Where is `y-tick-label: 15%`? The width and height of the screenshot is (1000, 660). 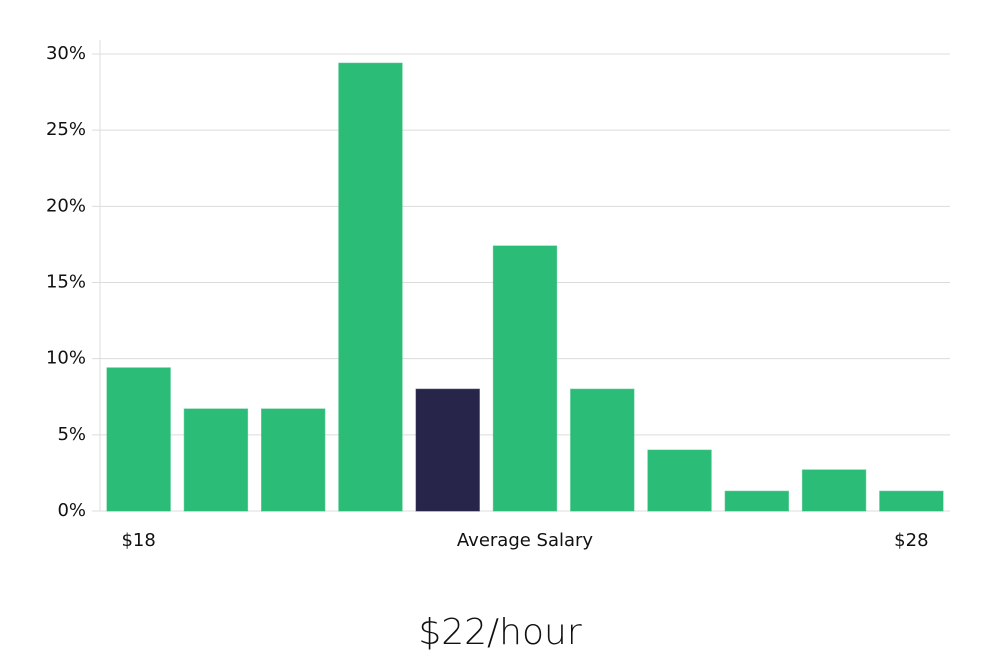
y-tick-label: 15% is located at coordinates (66, 282).